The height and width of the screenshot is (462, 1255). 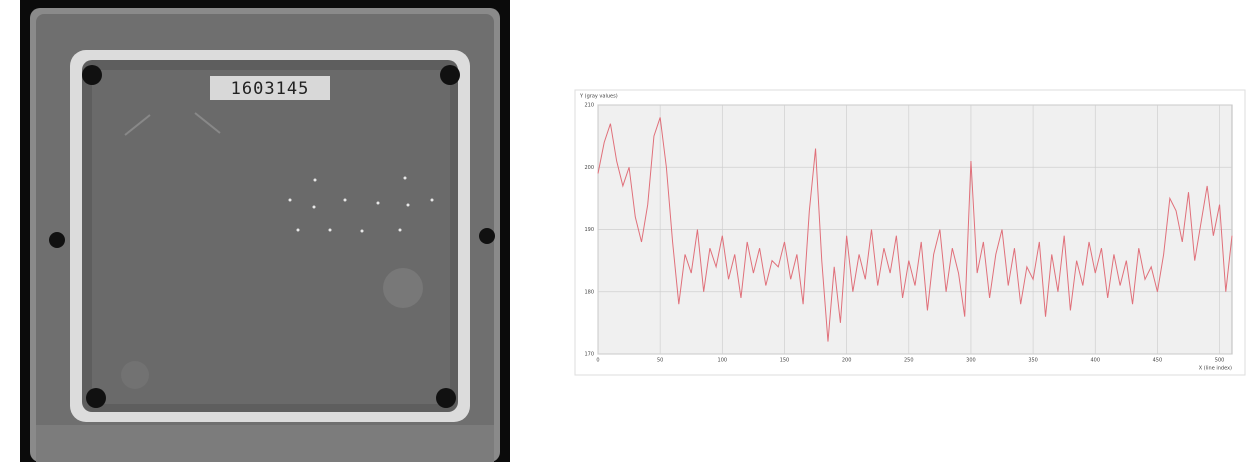 I want to click on x-tick-label: 200, so click(x=847, y=361).